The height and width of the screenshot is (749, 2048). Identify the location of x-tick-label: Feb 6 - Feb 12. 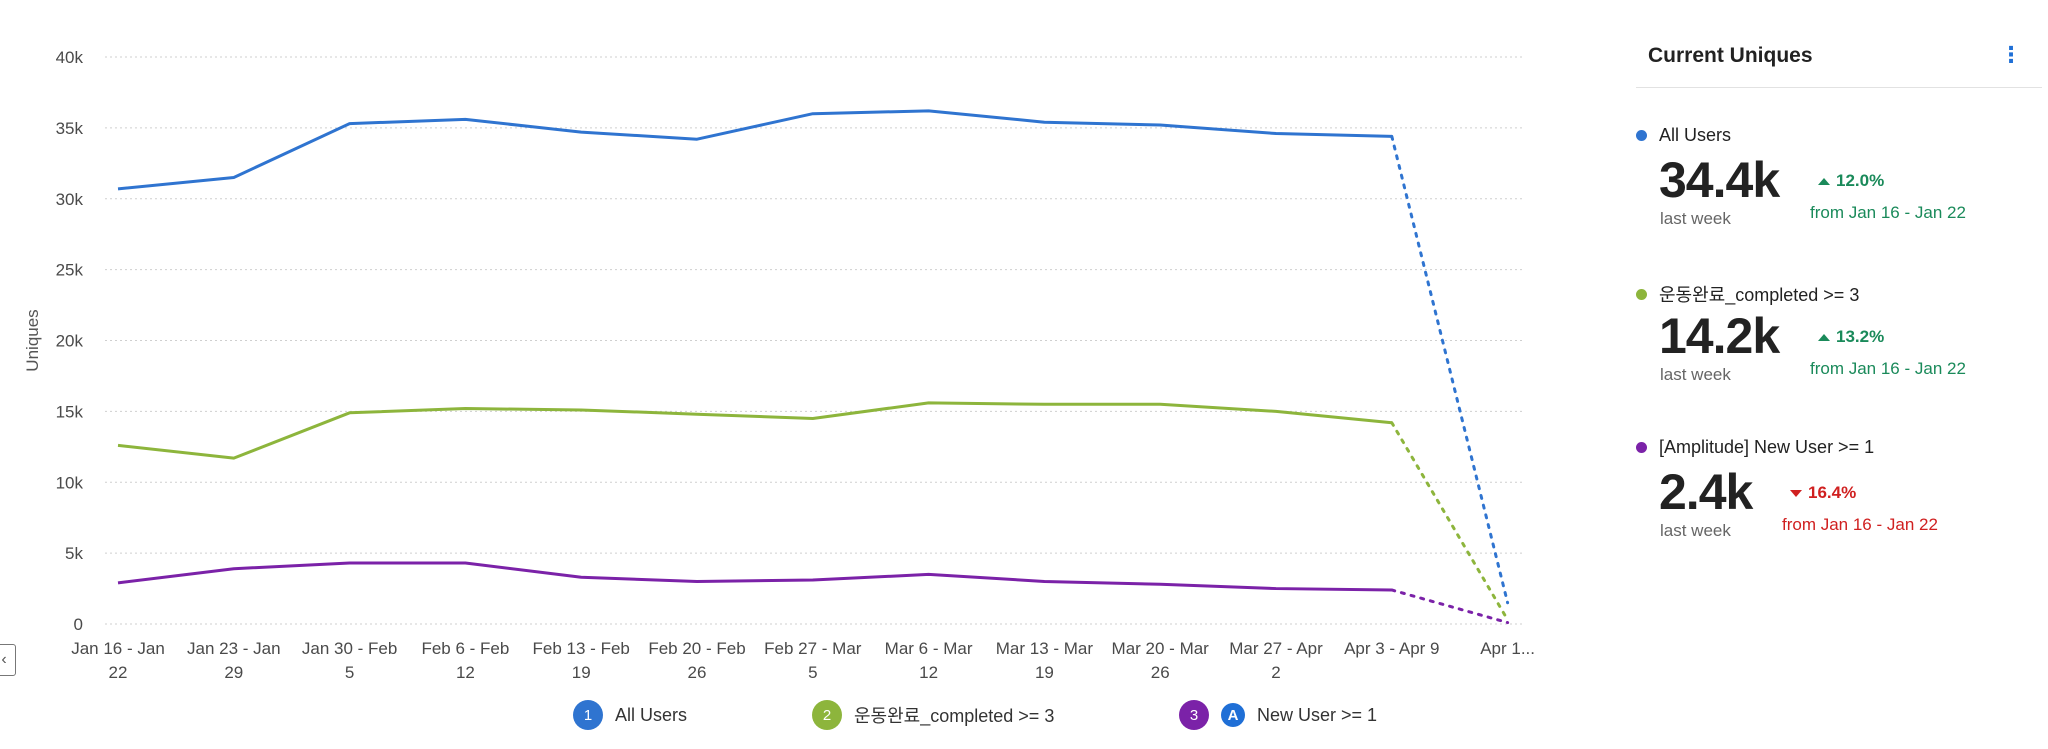
(465, 660).